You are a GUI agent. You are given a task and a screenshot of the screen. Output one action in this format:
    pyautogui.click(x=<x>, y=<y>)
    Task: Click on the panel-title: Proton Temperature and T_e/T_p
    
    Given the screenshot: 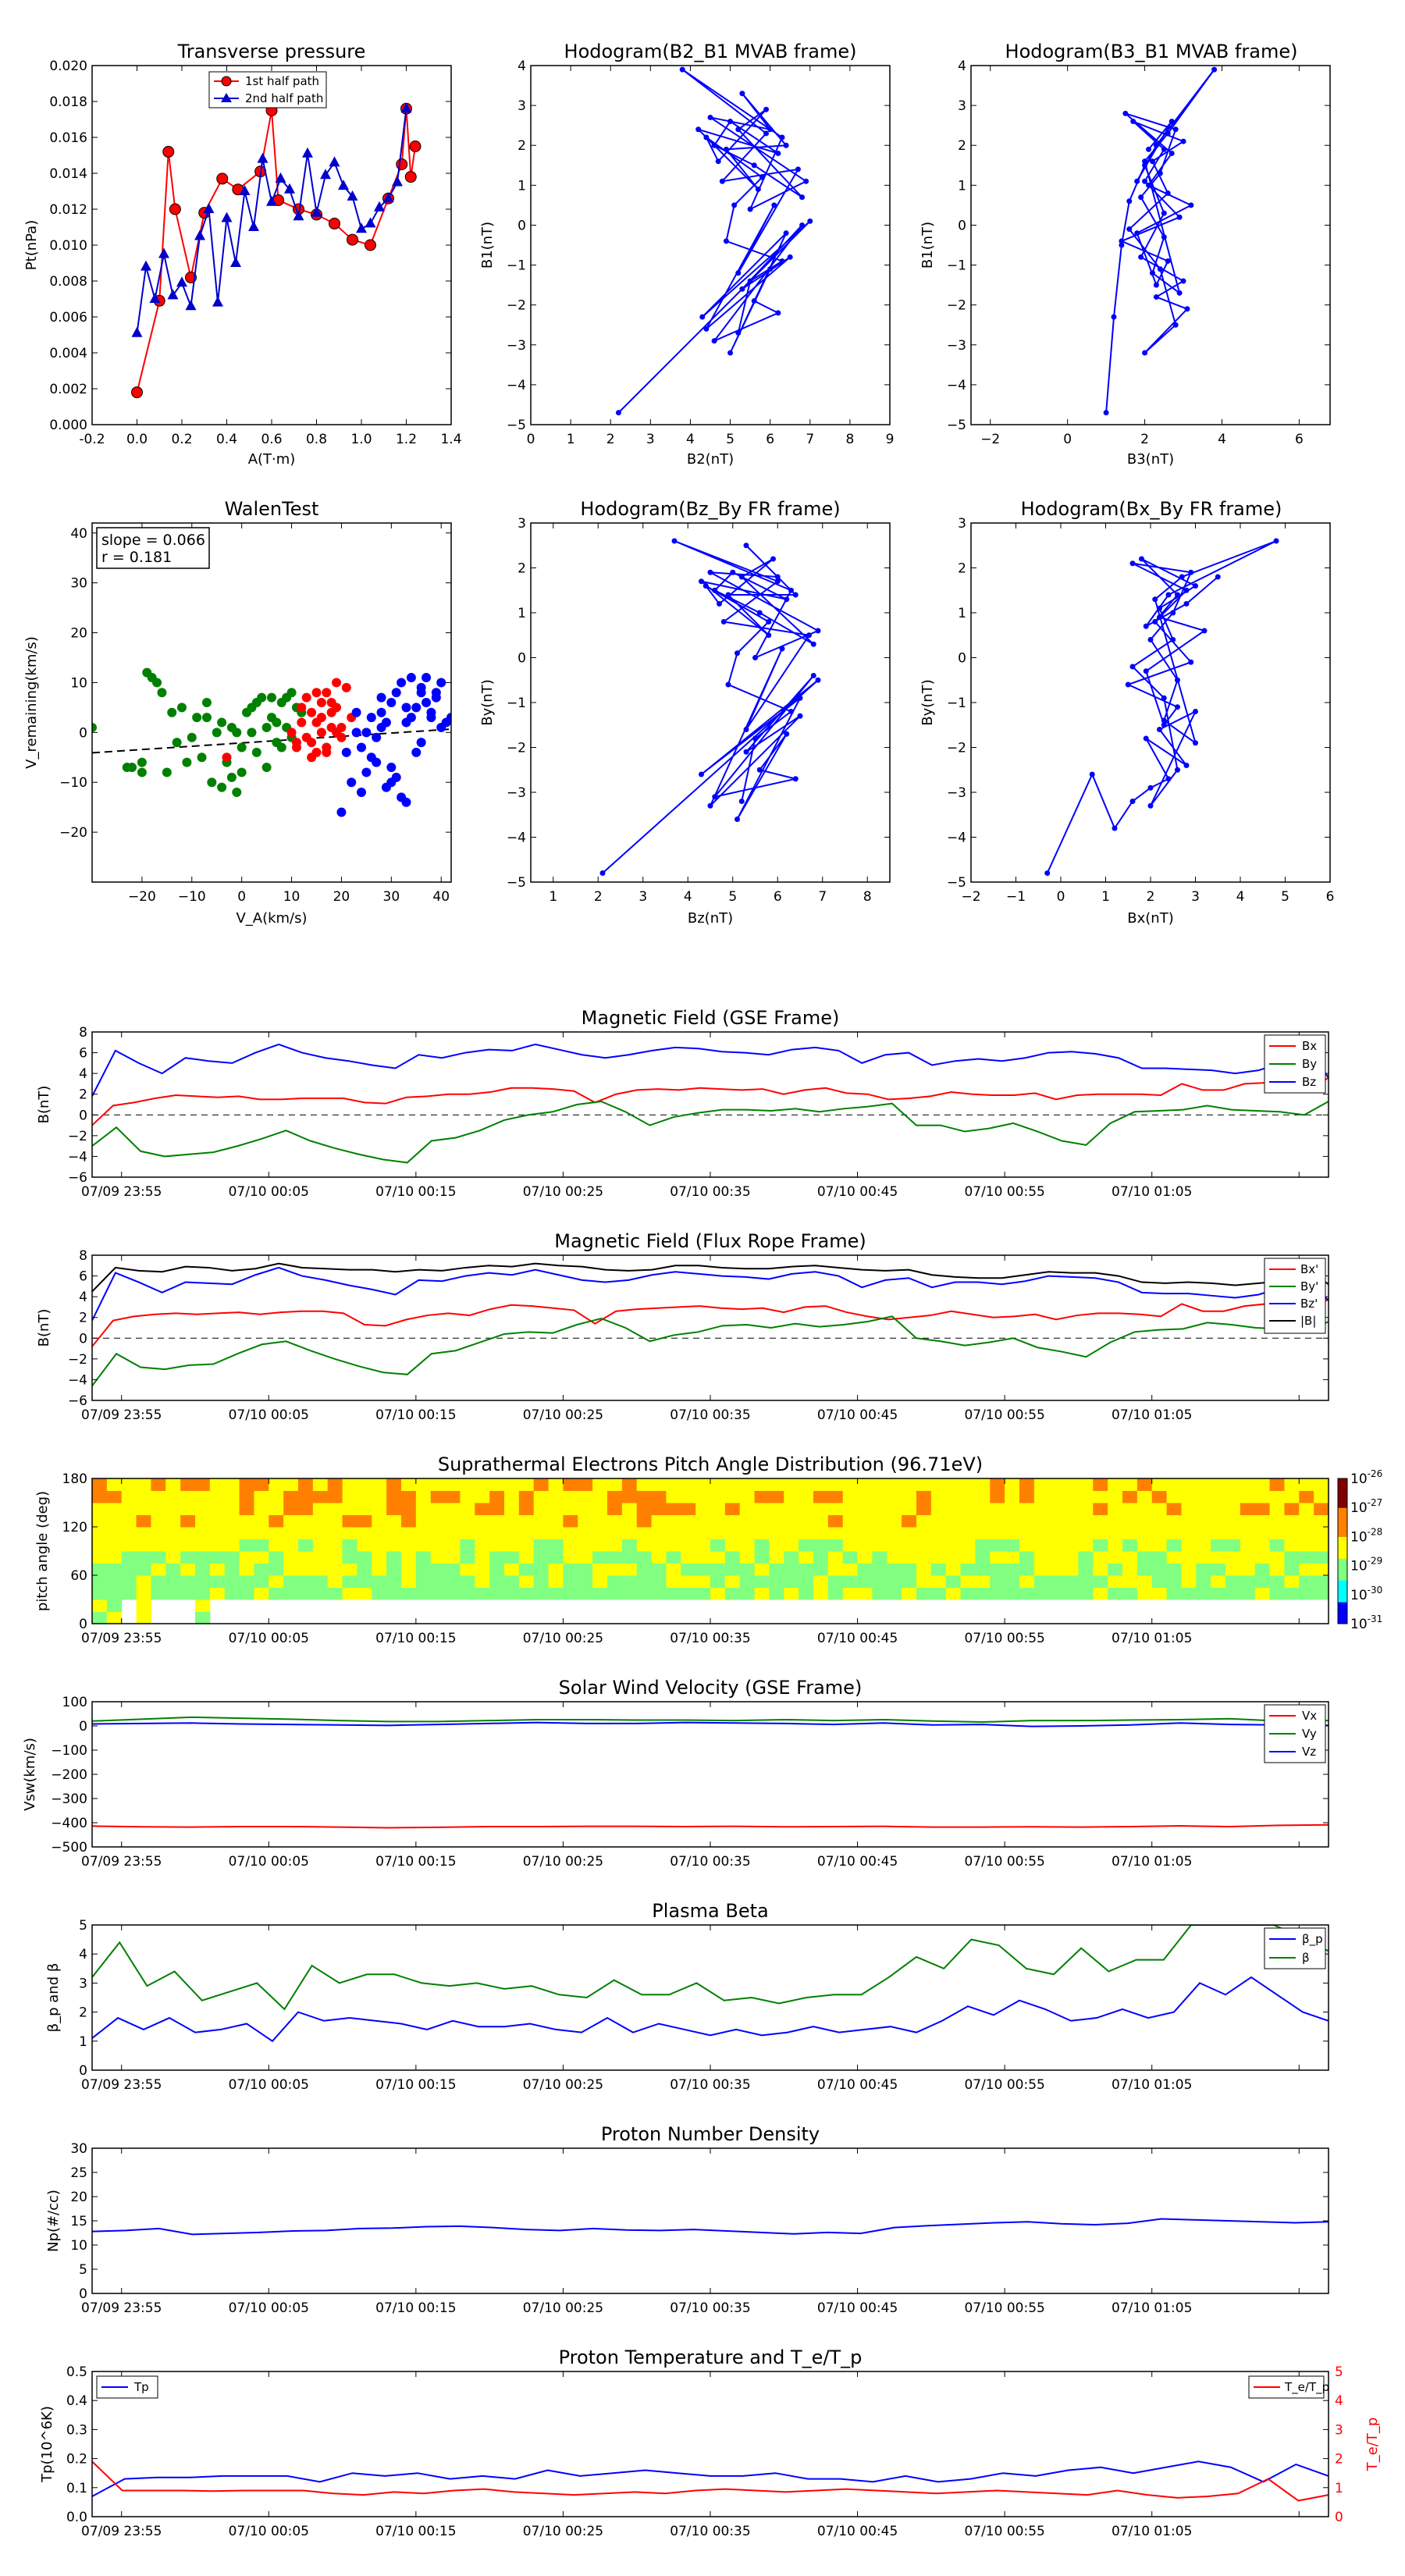 What is the action you would take?
    pyautogui.click(x=711, y=2357)
    